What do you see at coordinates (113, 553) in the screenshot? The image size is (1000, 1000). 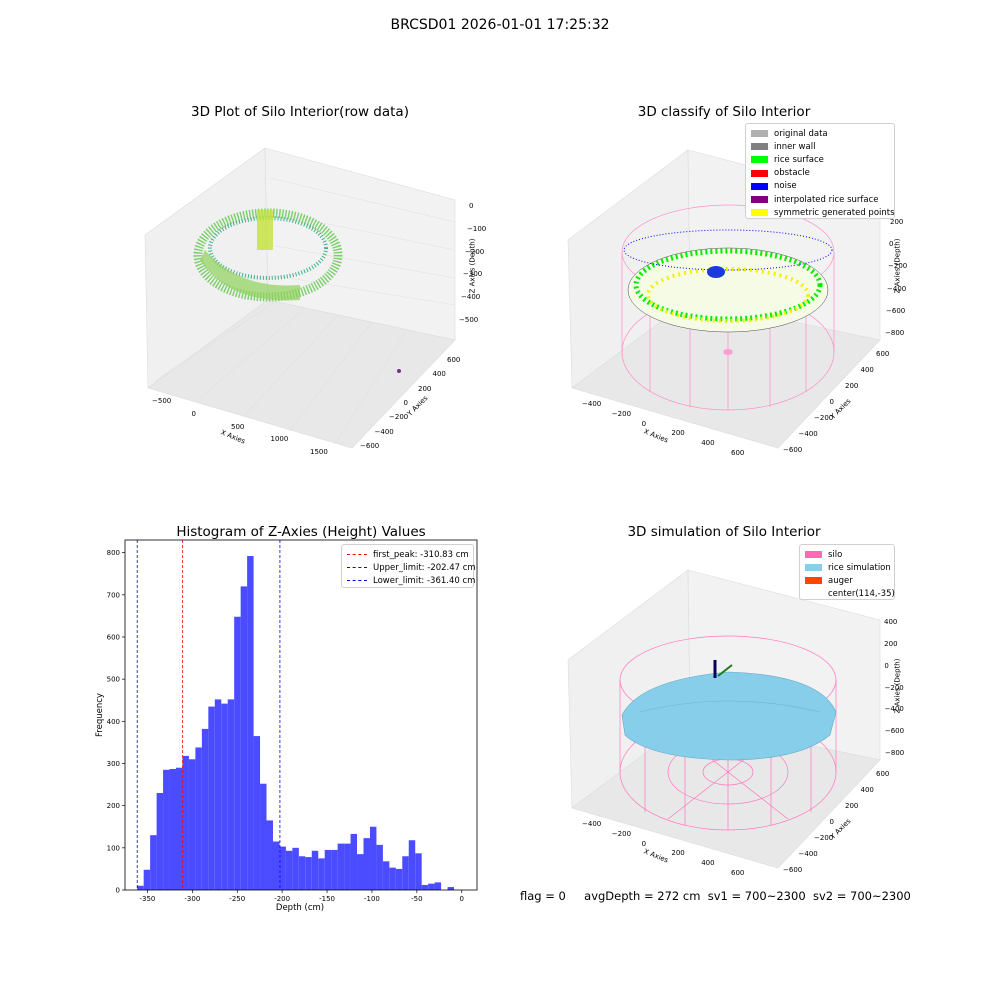 I see `histogram-y-tick-label: 800` at bounding box center [113, 553].